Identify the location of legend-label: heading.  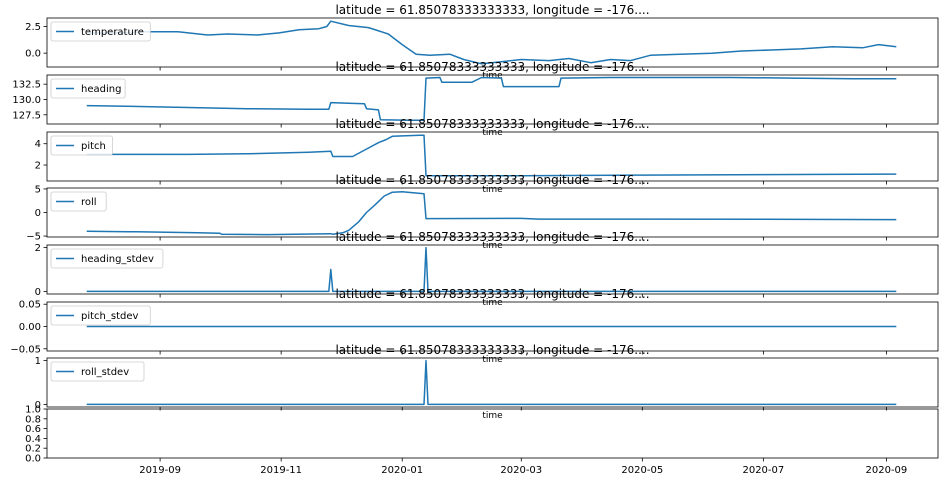
(101, 89).